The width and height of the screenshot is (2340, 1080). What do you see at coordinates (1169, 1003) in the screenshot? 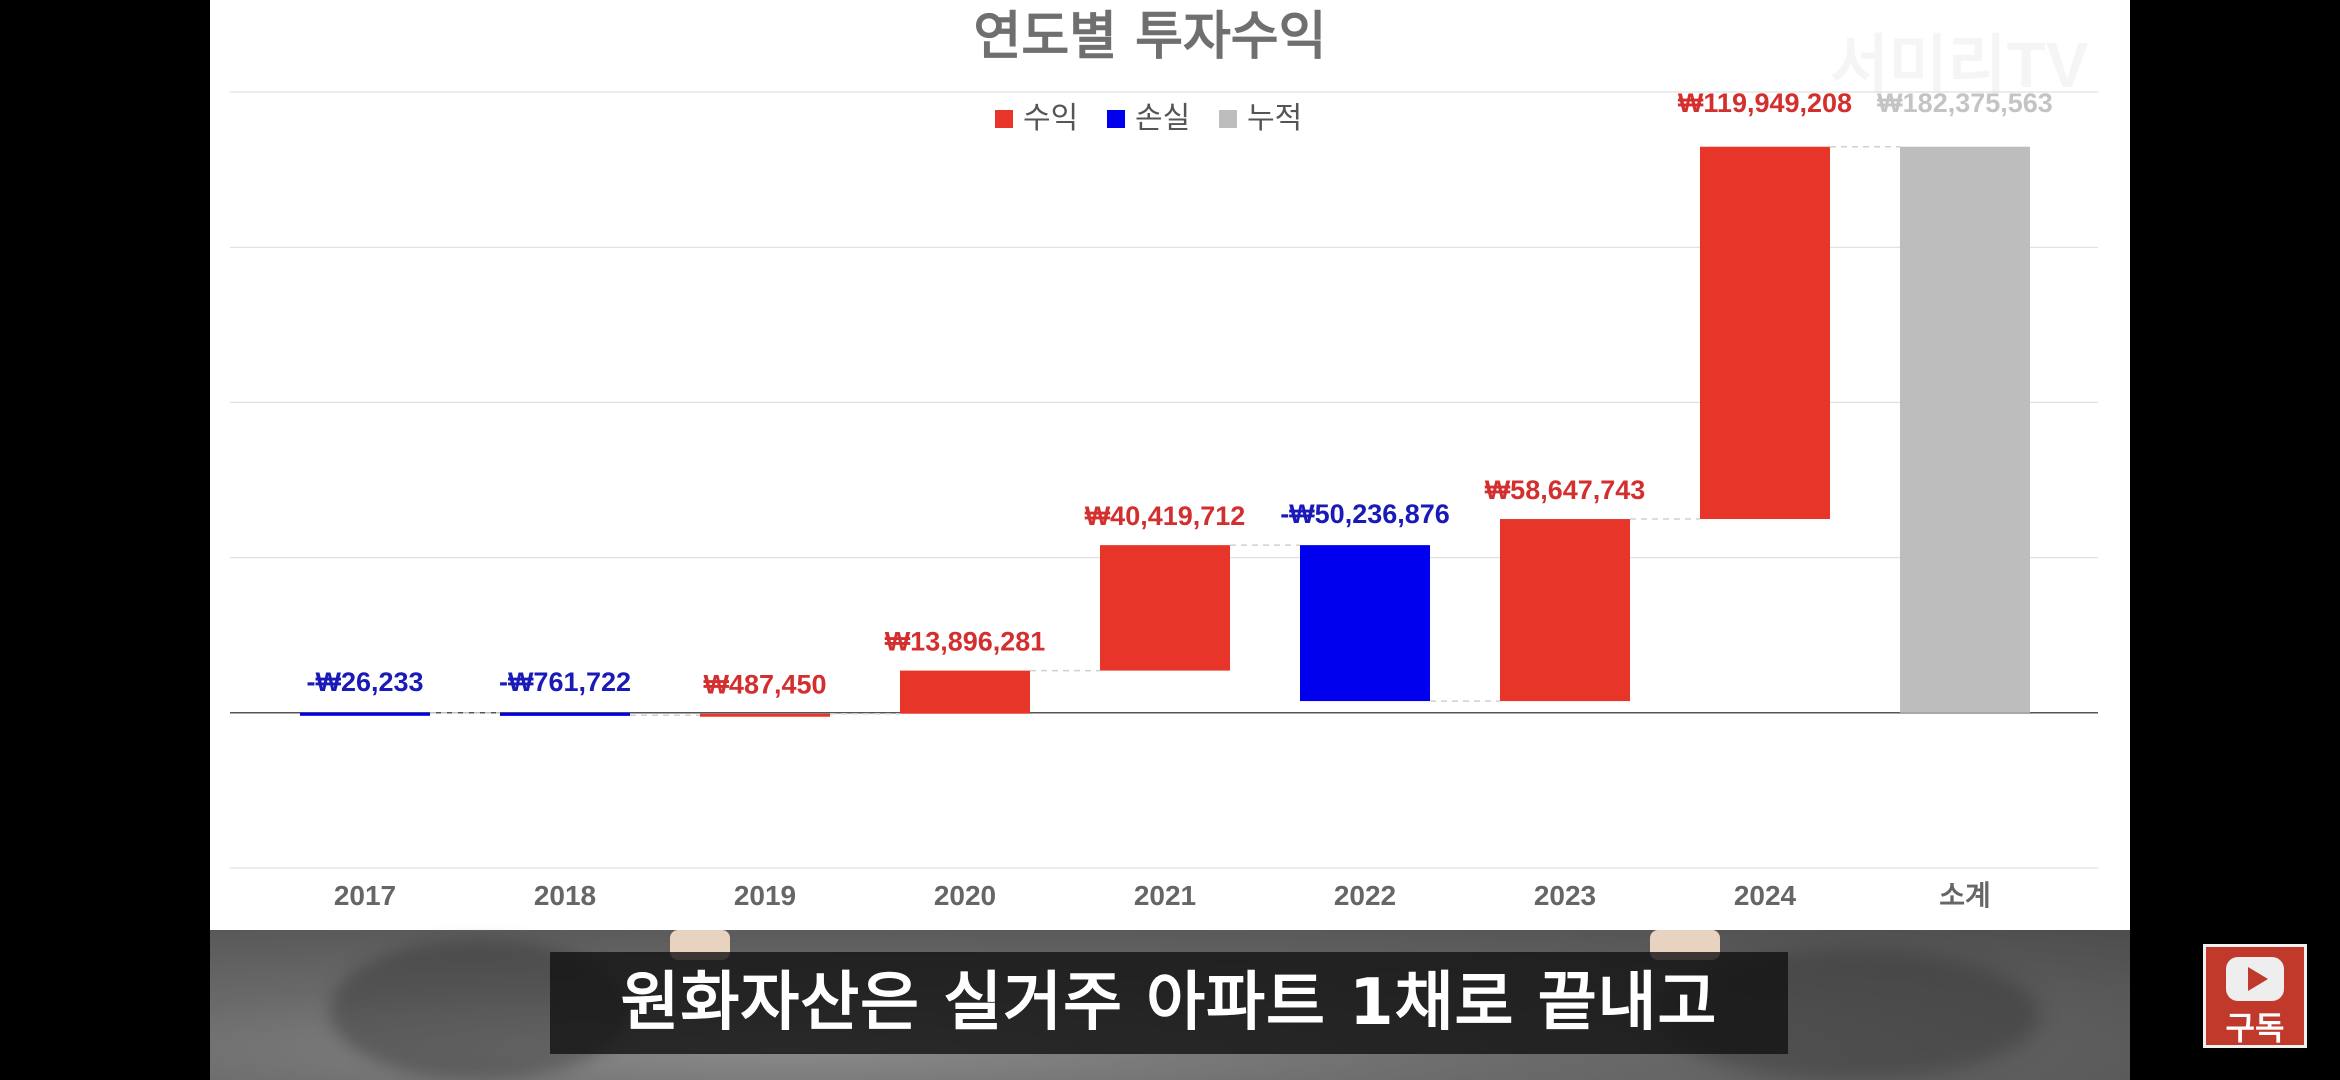
I see `video-subtitle: 원화자산은 실거주 아파트 1채로 끝내고` at bounding box center [1169, 1003].